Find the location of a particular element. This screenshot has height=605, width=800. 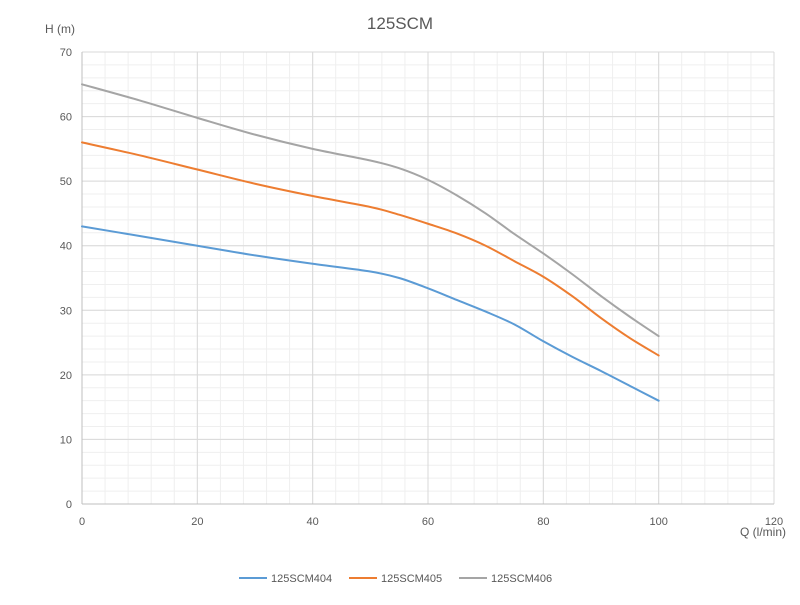

x-tick-label: 60 is located at coordinates (428, 522).